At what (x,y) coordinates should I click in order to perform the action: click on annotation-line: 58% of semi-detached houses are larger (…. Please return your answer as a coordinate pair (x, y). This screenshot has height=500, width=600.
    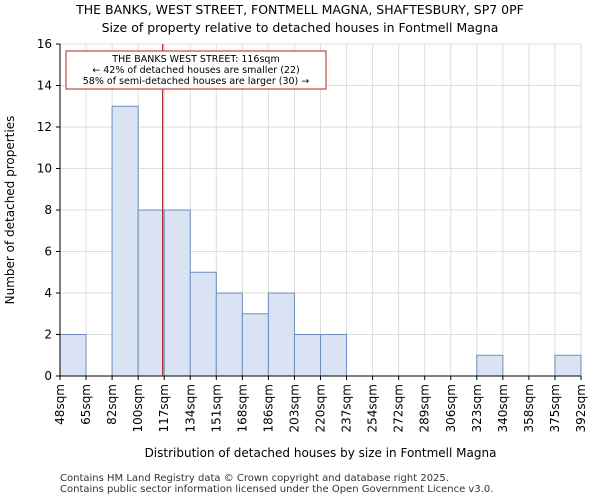
    Looking at the image, I should click on (196, 81).